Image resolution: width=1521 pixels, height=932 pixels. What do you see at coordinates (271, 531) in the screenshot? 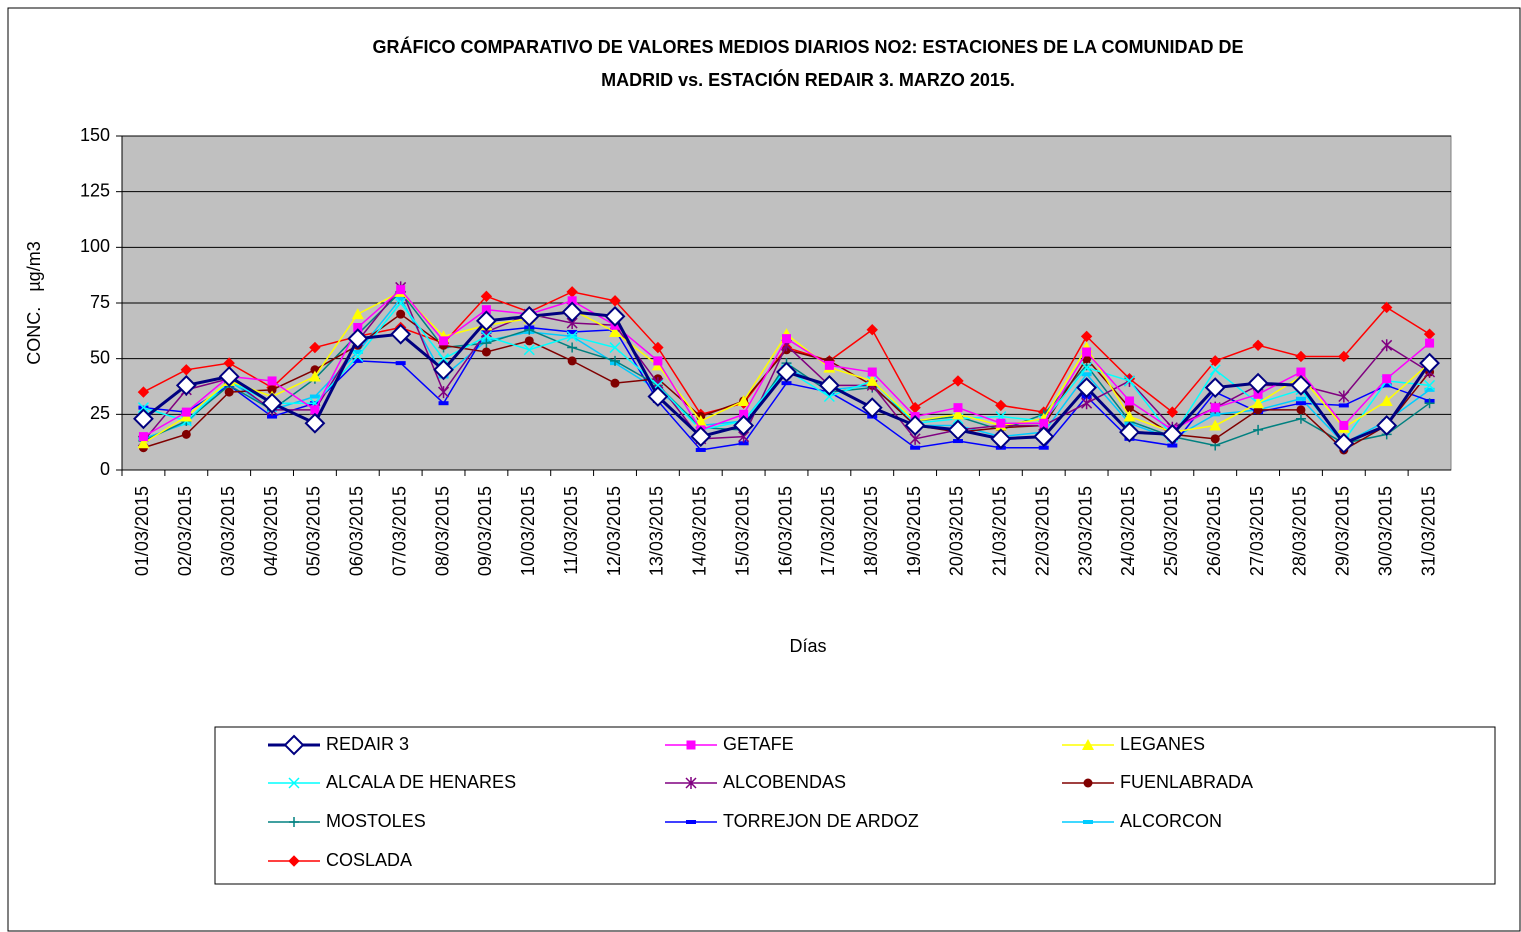
I see `x-tick-label: 04/03/2015` at bounding box center [271, 531].